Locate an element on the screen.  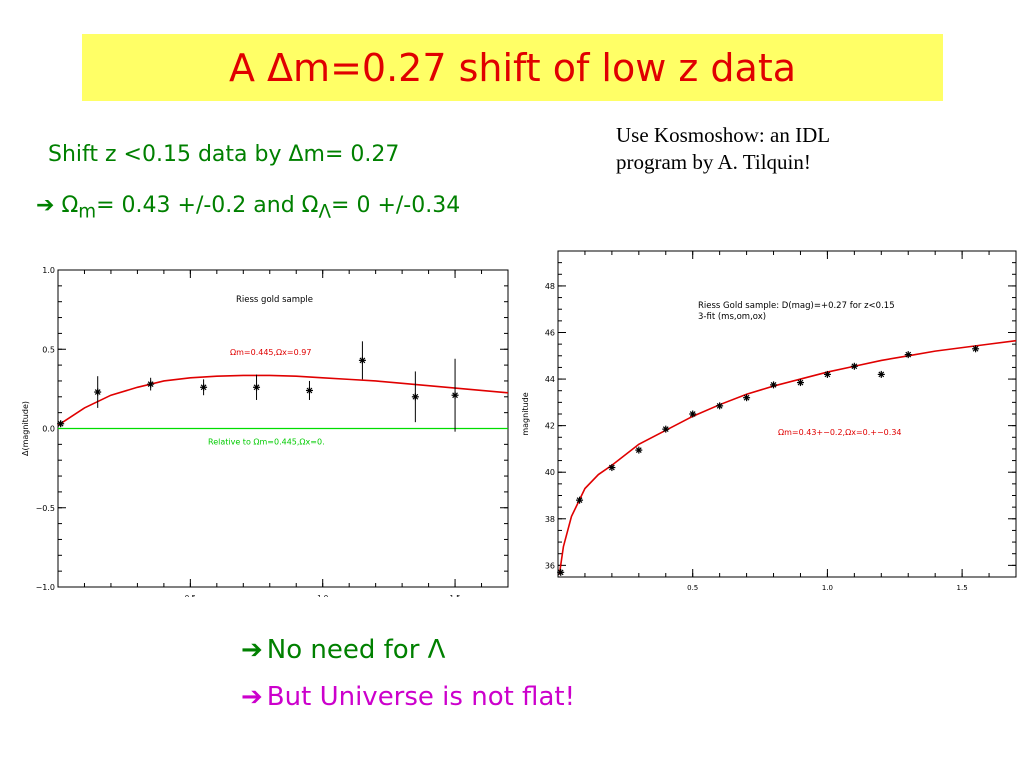
y-tick-label: 46 is located at coordinates (550, 333).